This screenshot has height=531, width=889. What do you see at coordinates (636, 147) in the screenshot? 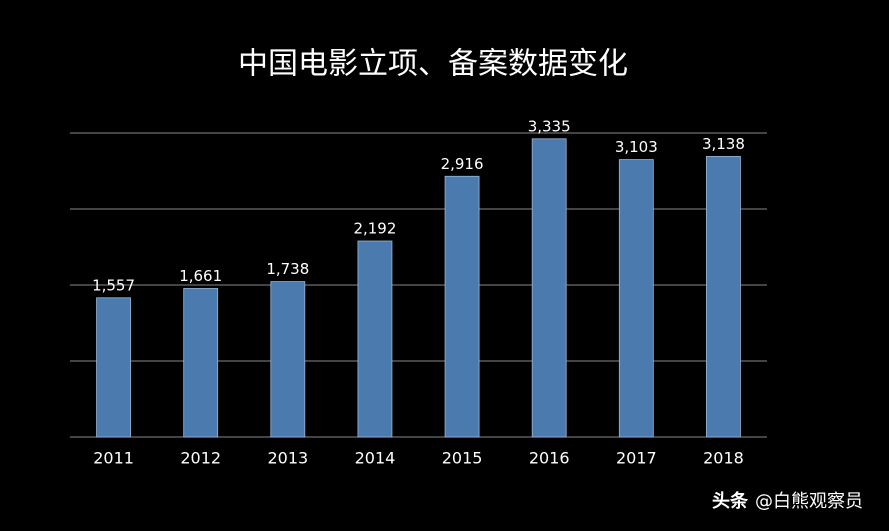
I see `value-label: 3,103` at bounding box center [636, 147].